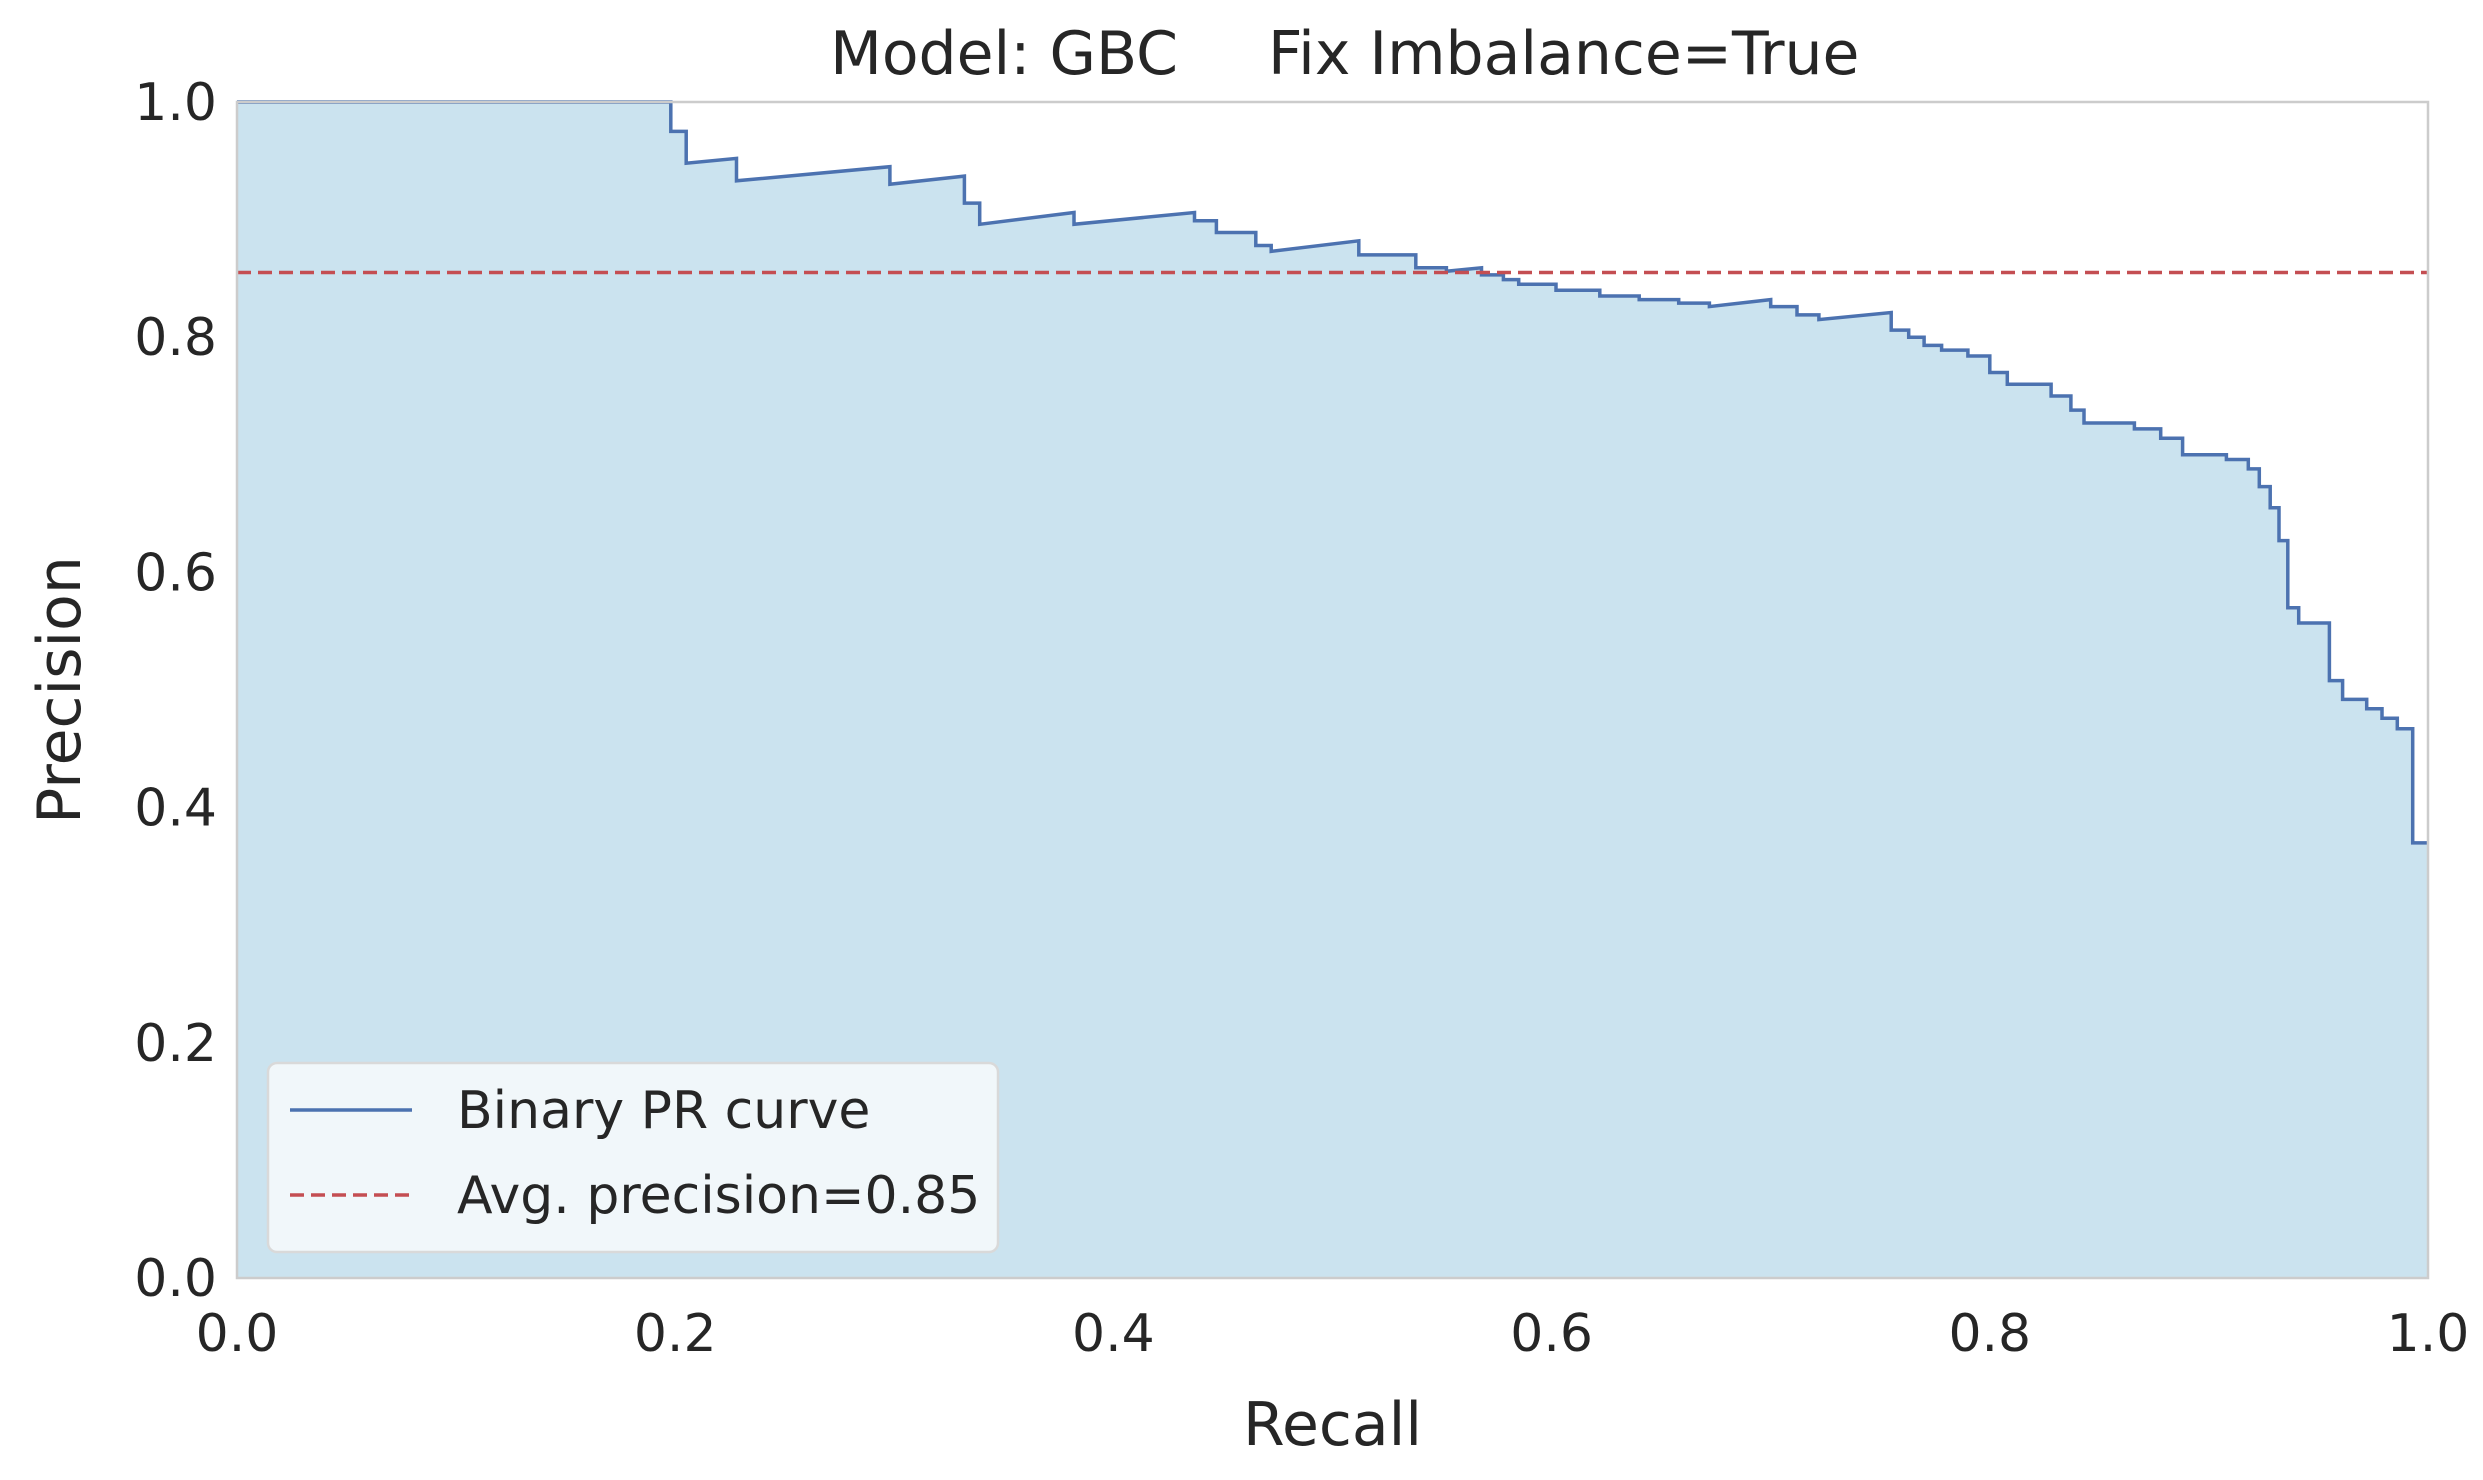  I want to click on y-tick-label: 0.2, so click(175, 1044).